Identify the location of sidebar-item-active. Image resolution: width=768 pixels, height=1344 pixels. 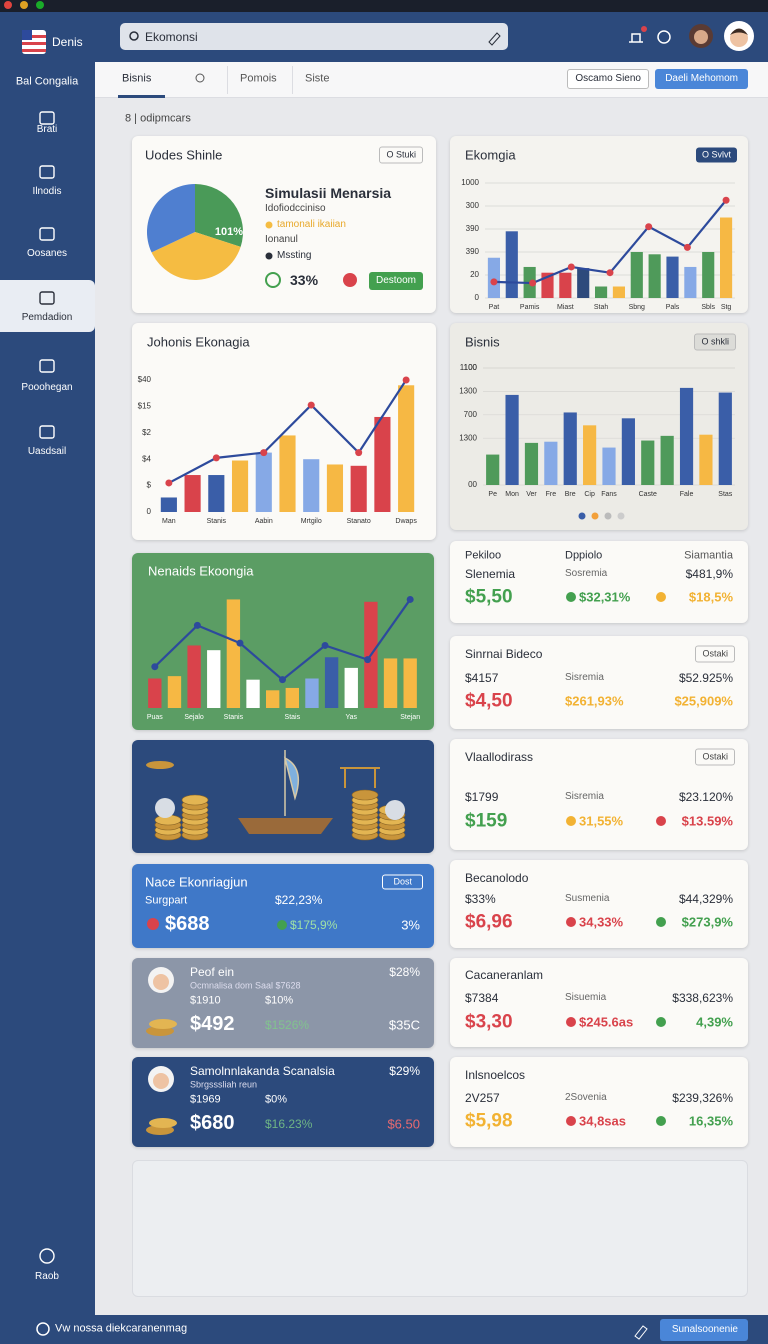
(47, 306).